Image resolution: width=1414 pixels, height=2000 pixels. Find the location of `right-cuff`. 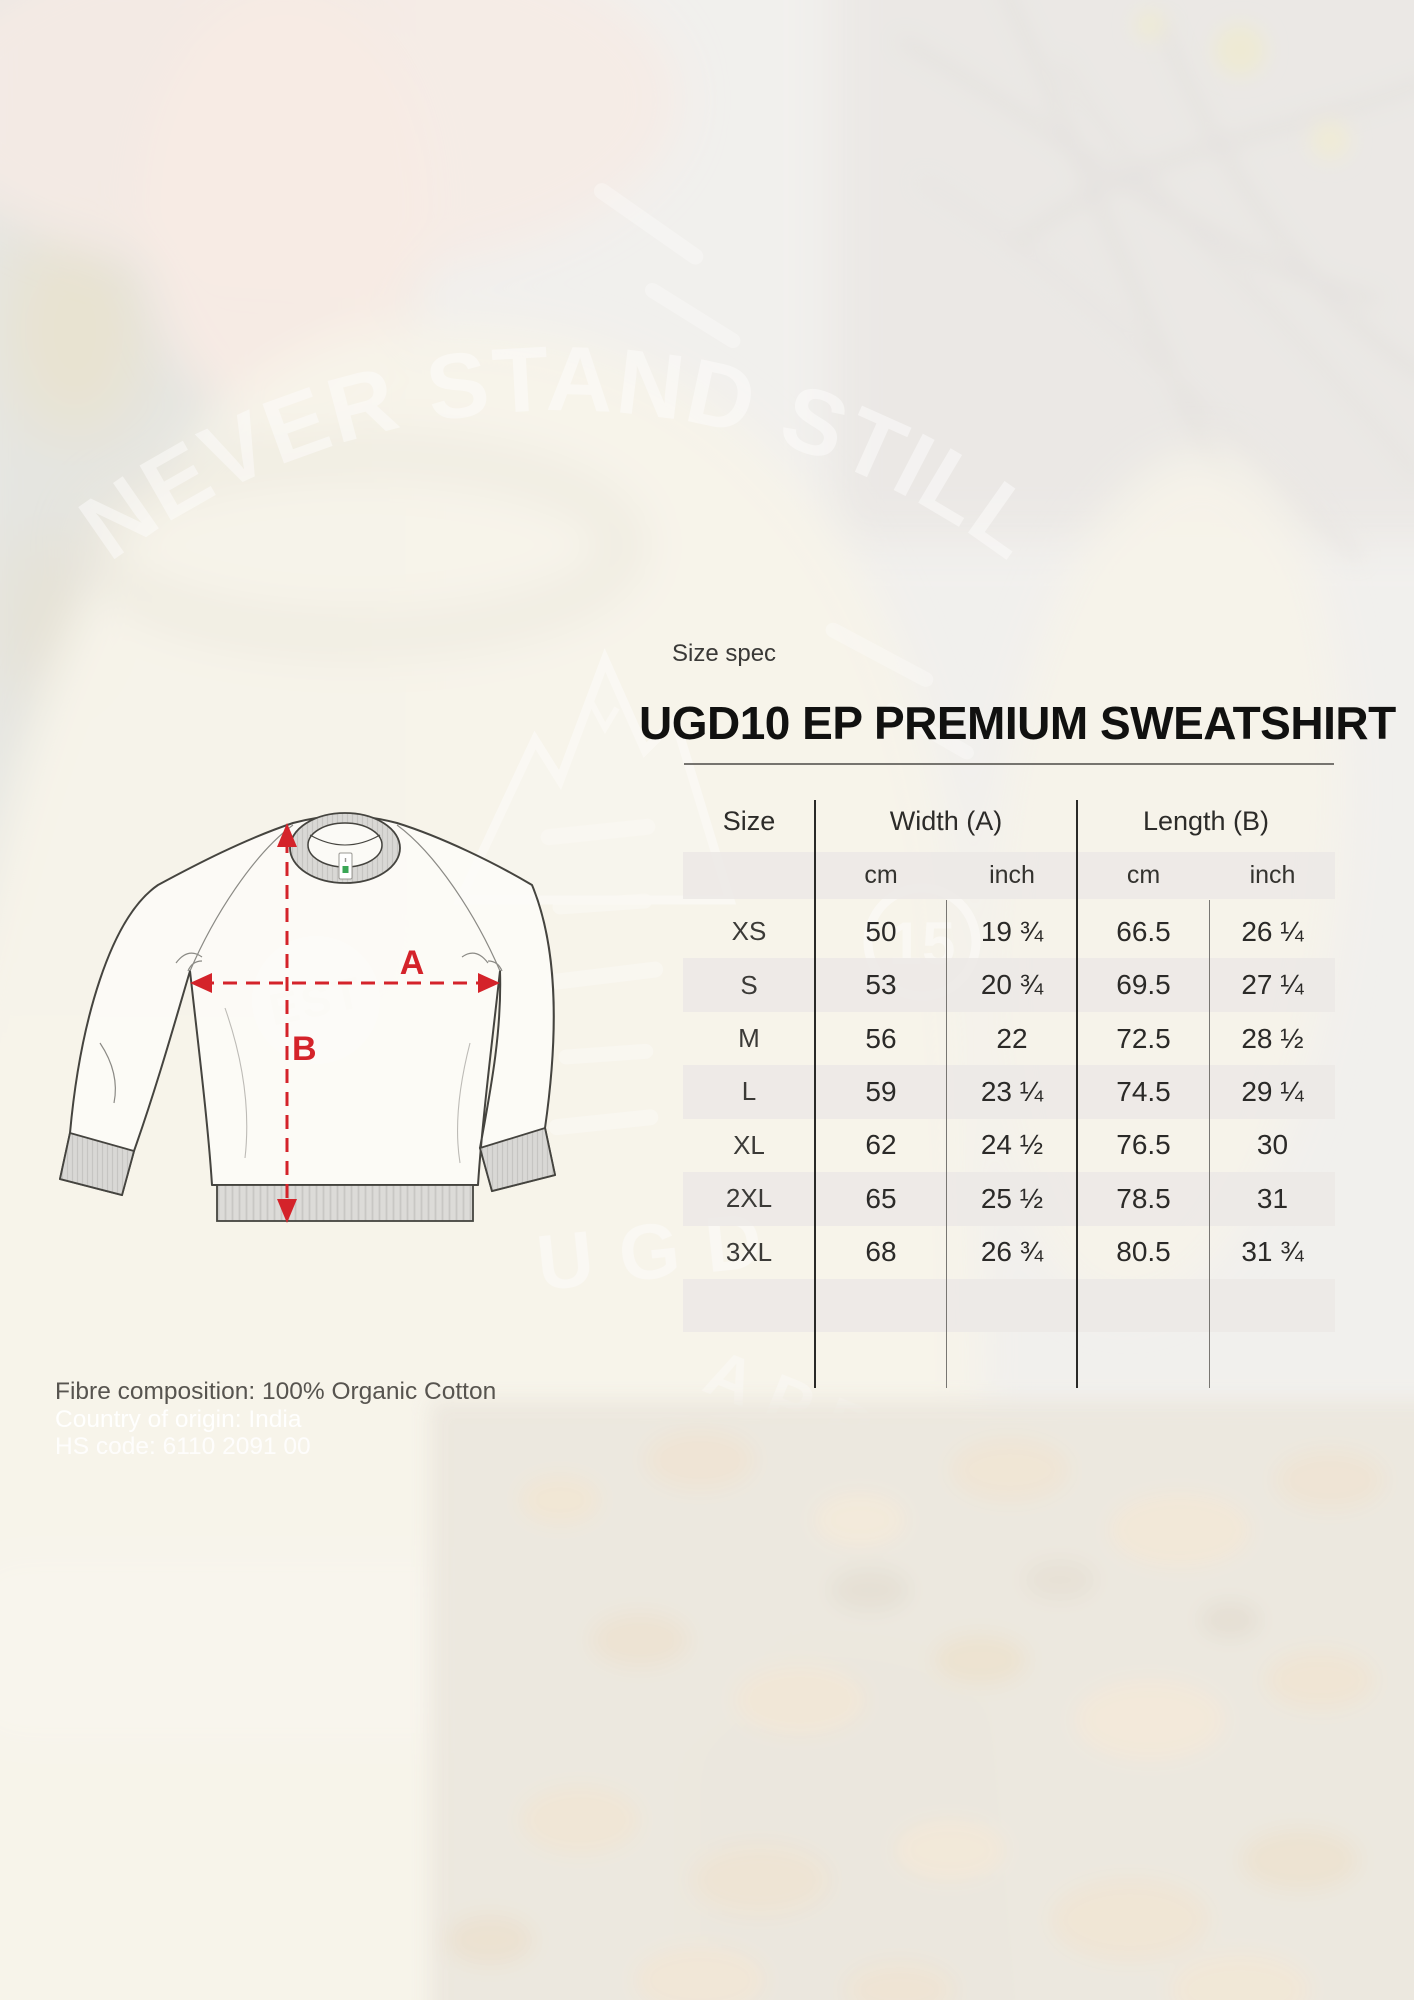

right-cuff is located at coordinates (517, 1159).